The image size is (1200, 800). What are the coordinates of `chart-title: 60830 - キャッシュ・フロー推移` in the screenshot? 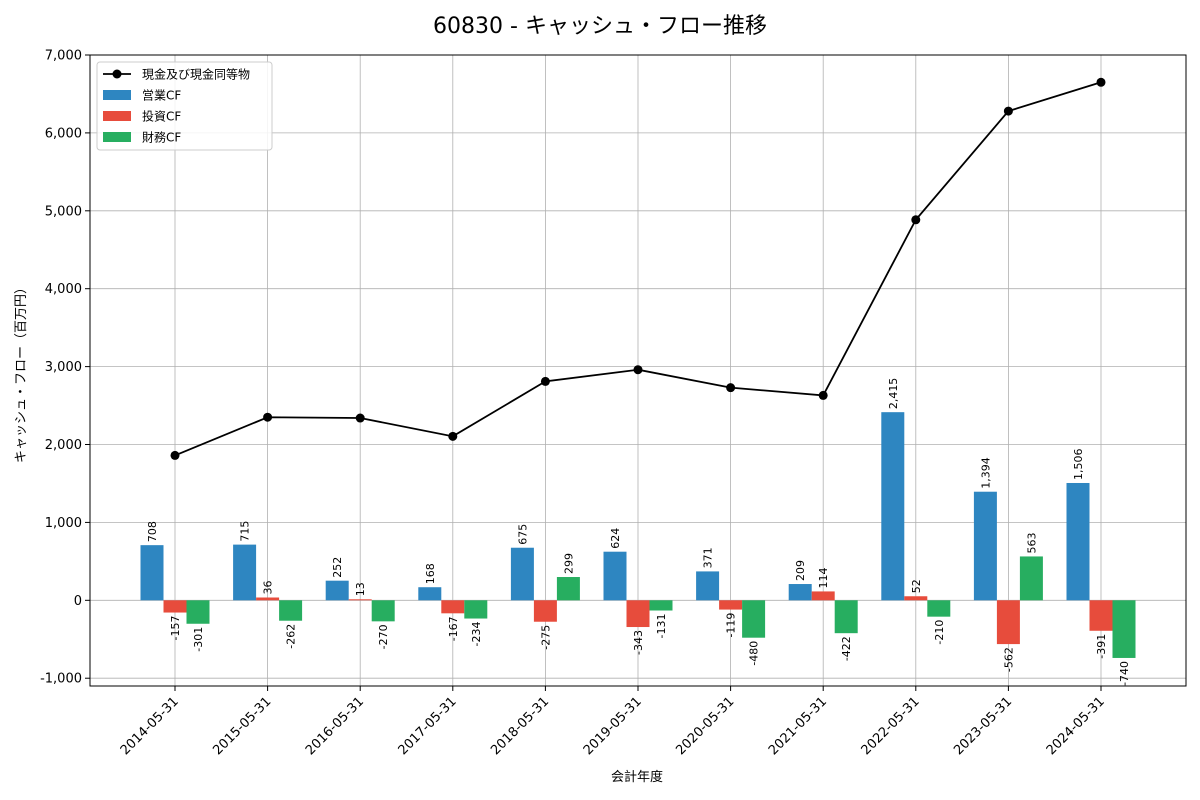 It's located at (600, 26).